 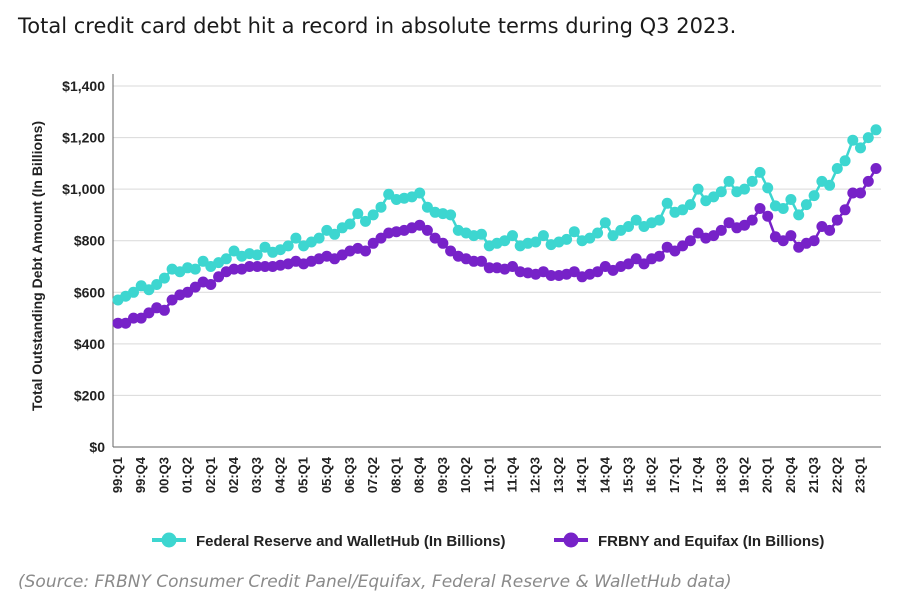 What do you see at coordinates (465, 475) in the screenshot?
I see `x-tick-label: 10:Q2` at bounding box center [465, 475].